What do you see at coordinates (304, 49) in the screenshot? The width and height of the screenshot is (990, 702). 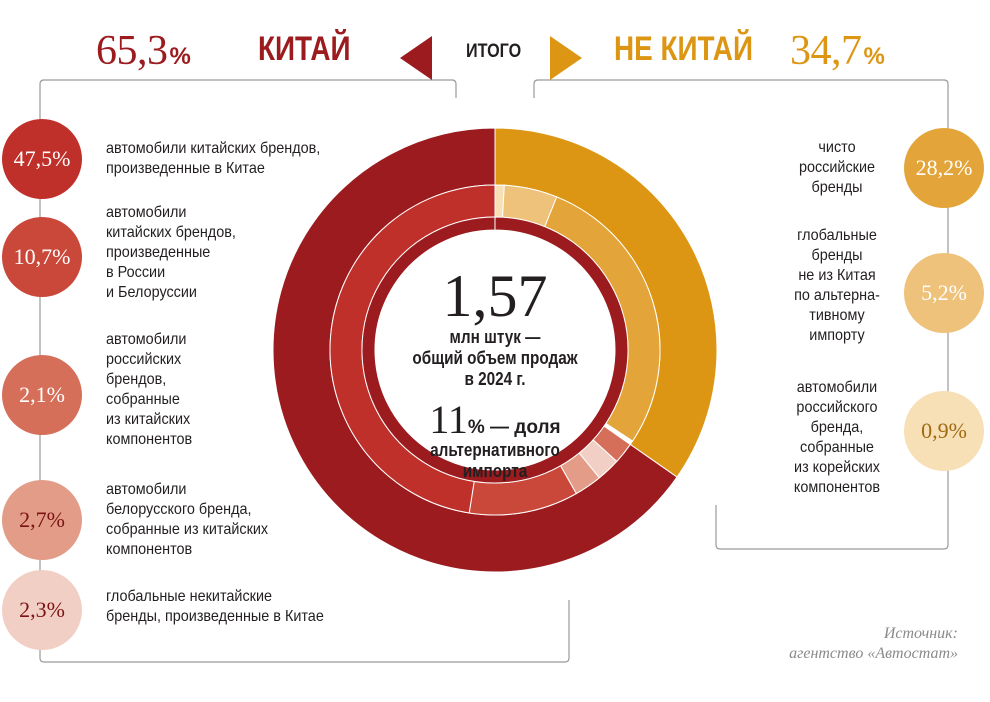 I see `china-label: КИТАЙ` at bounding box center [304, 49].